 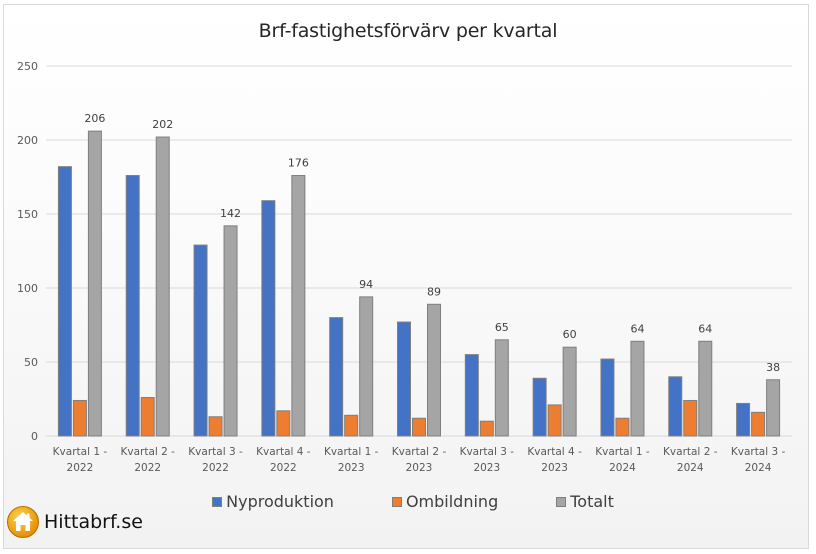 I want to click on data-label: 60, so click(x=570, y=334).